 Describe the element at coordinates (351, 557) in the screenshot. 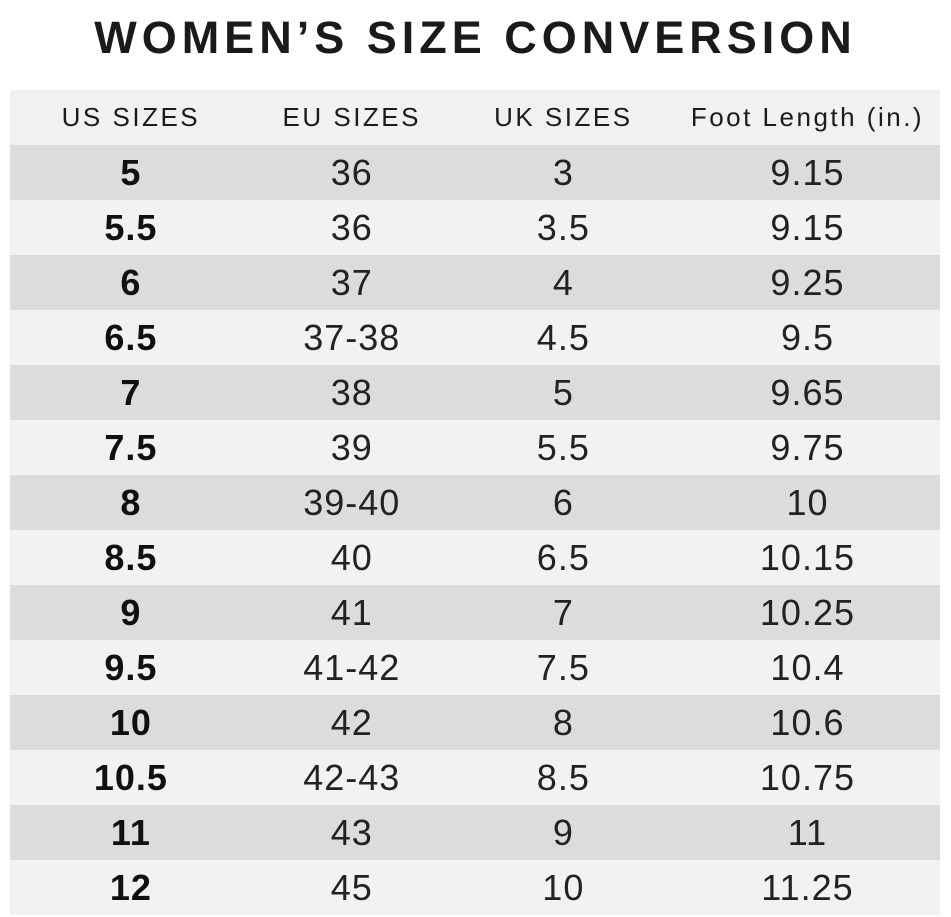

I see `cell-eu-size: 40` at that location.